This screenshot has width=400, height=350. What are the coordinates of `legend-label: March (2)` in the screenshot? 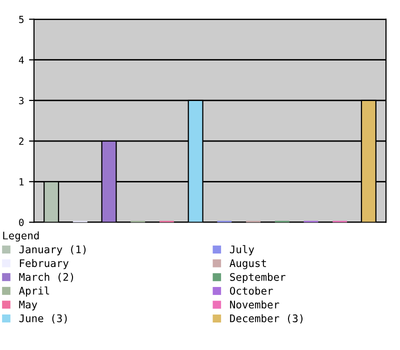 It's located at (46, 277).